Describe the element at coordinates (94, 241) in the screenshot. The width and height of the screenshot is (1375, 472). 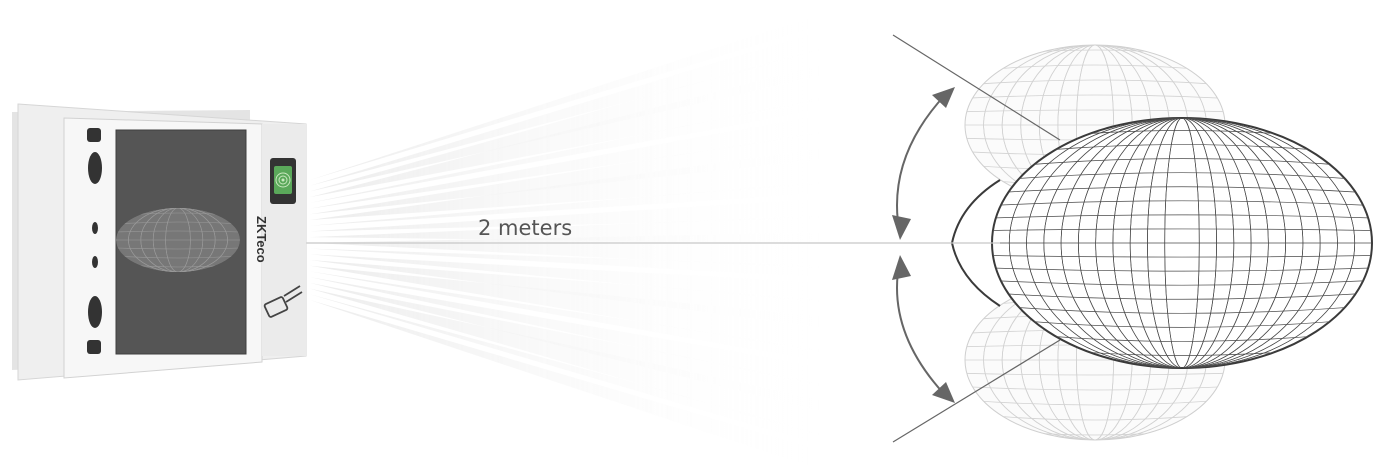
I see `device-side-controls` at that location.